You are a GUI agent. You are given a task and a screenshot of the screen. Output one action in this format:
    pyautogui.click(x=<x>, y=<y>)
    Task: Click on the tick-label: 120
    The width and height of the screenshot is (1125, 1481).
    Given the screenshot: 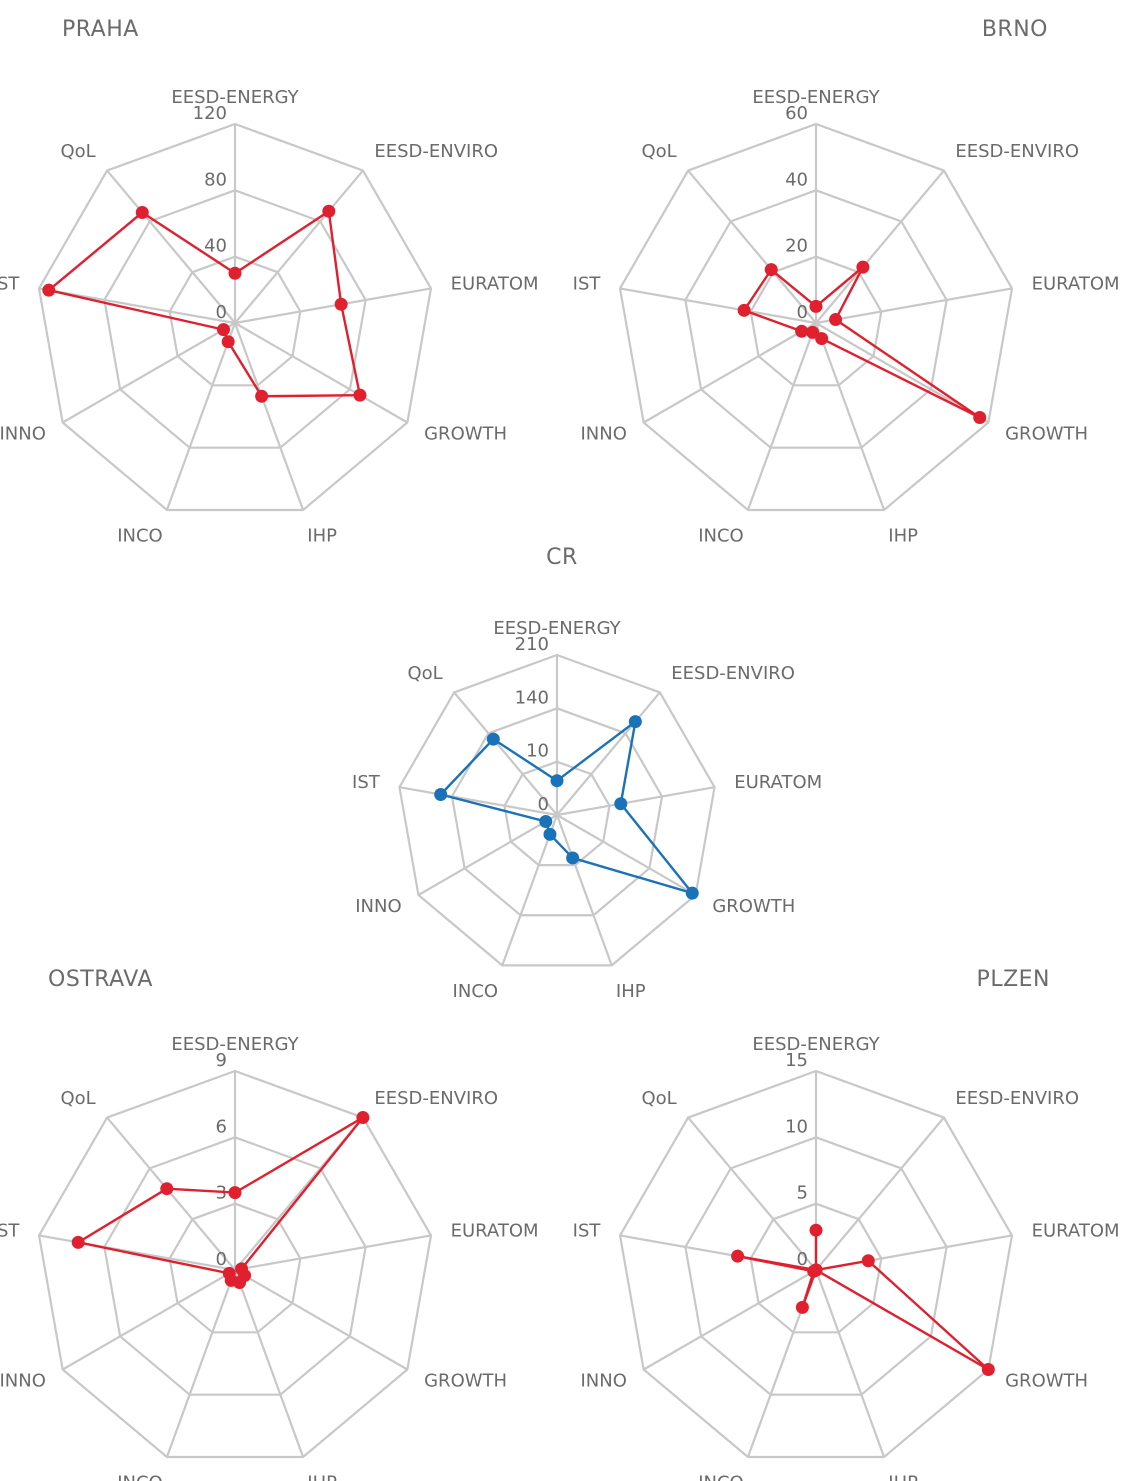 What is the action you would take?
    pyautogui.click(x=210, y=113)
    